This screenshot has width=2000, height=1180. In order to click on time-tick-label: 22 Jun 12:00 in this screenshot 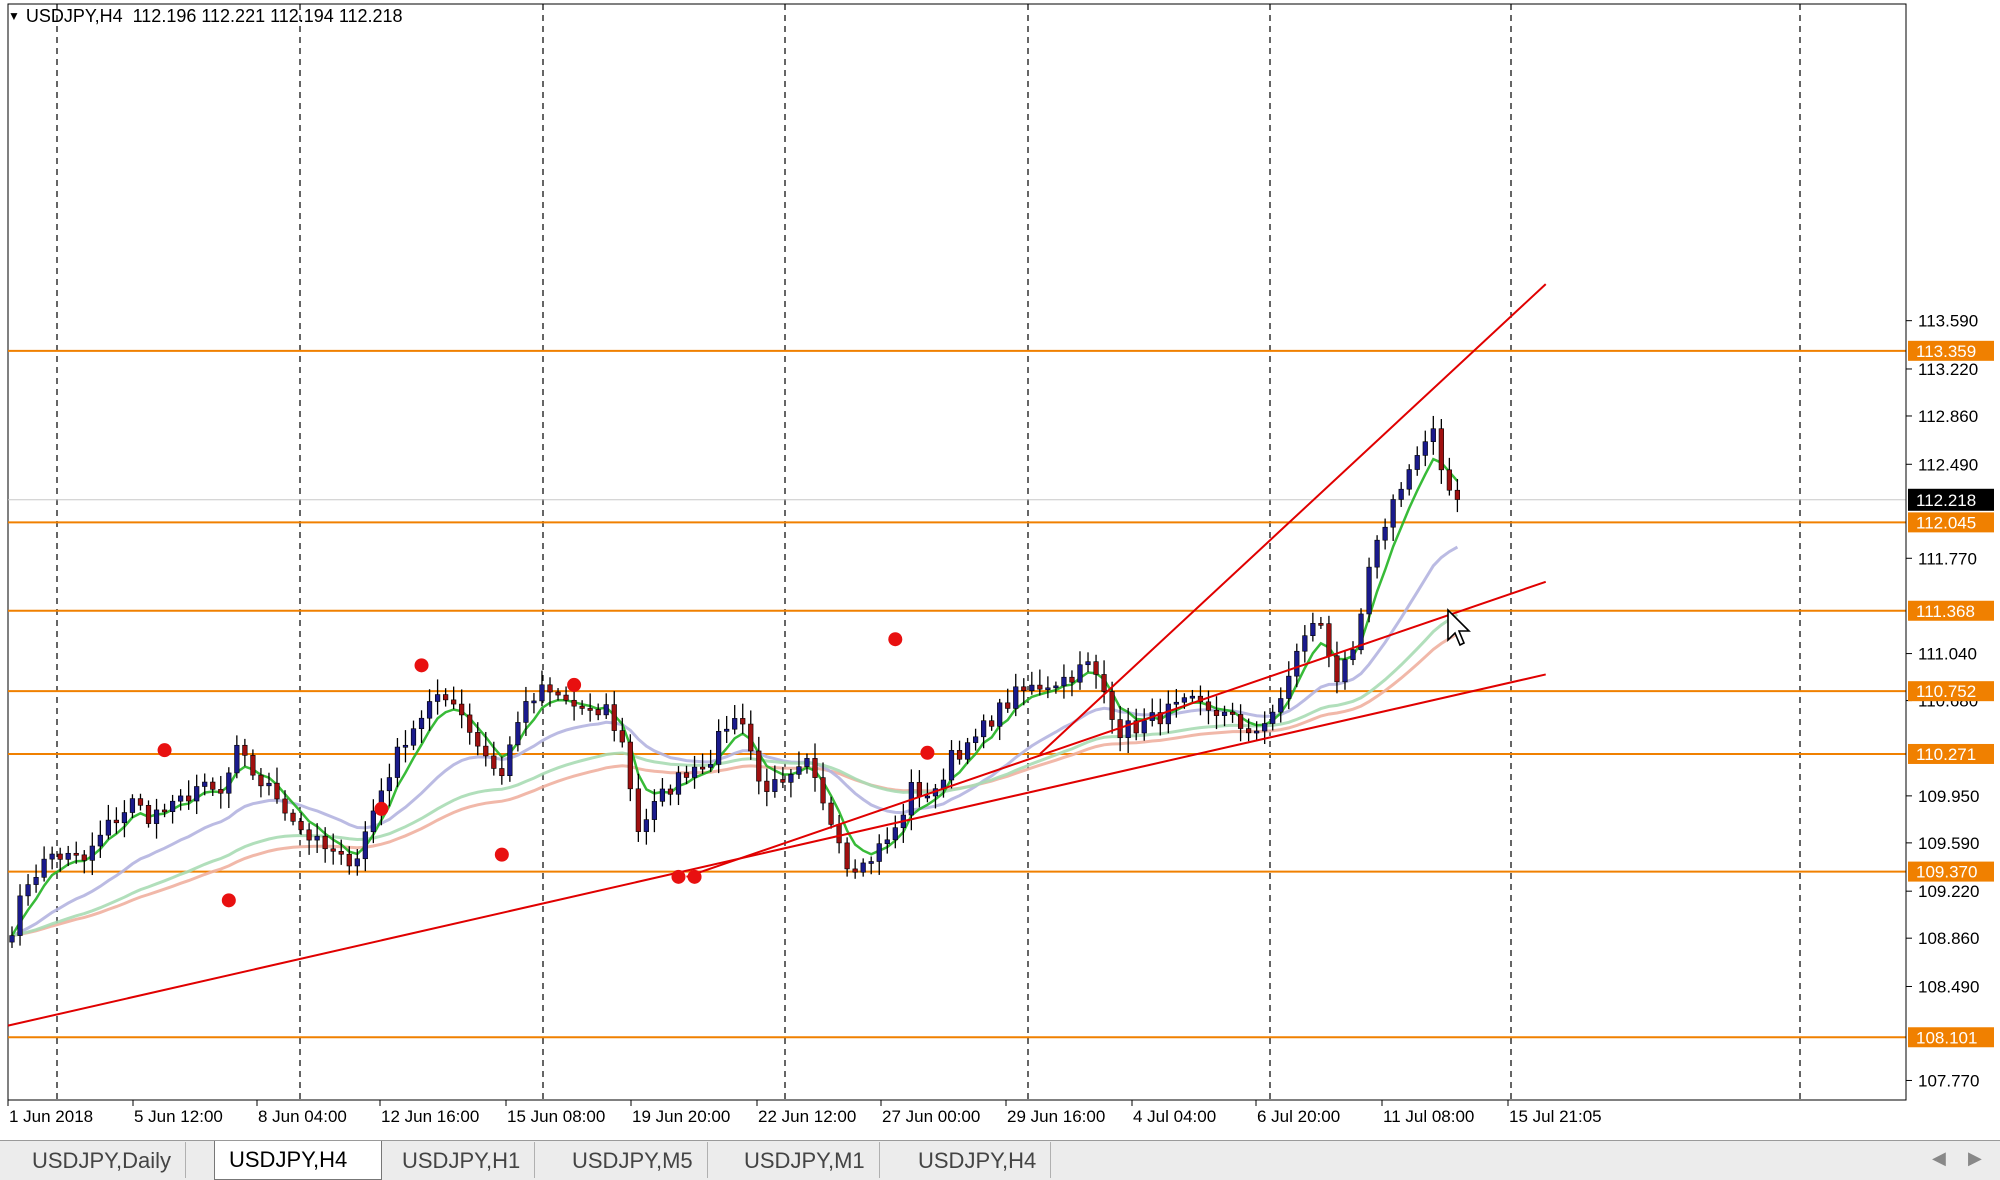, I will do `click(807, 1116)`.